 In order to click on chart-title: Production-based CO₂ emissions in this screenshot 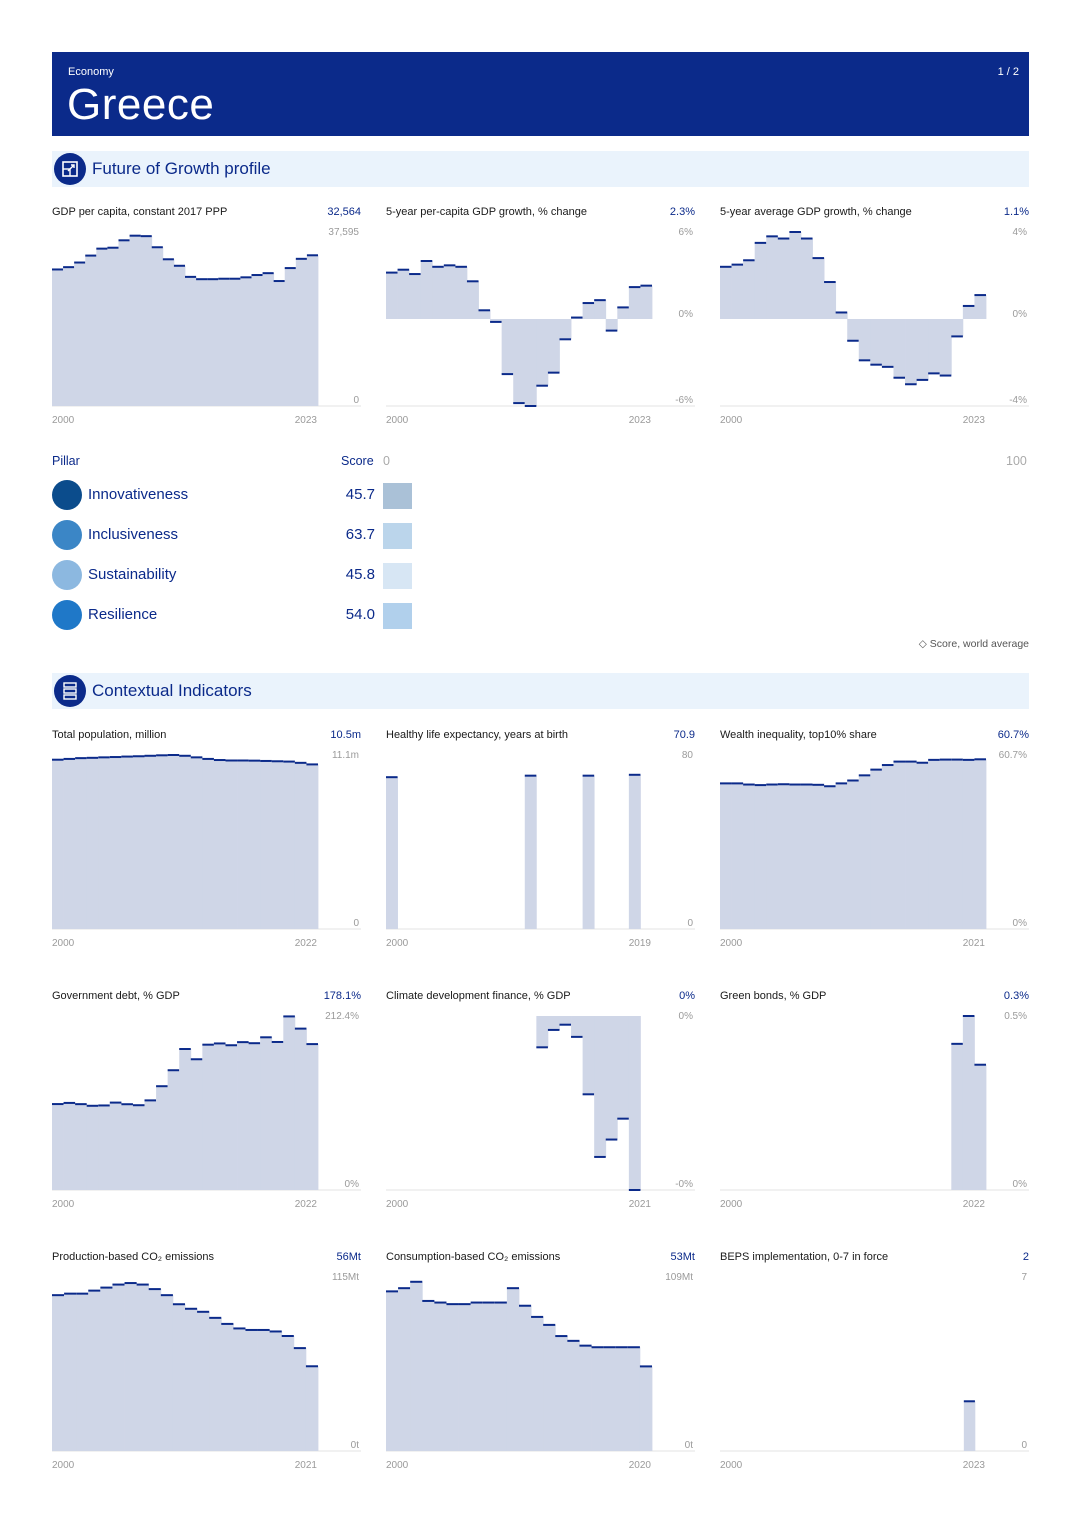, I will do `click(133, 1257)`.